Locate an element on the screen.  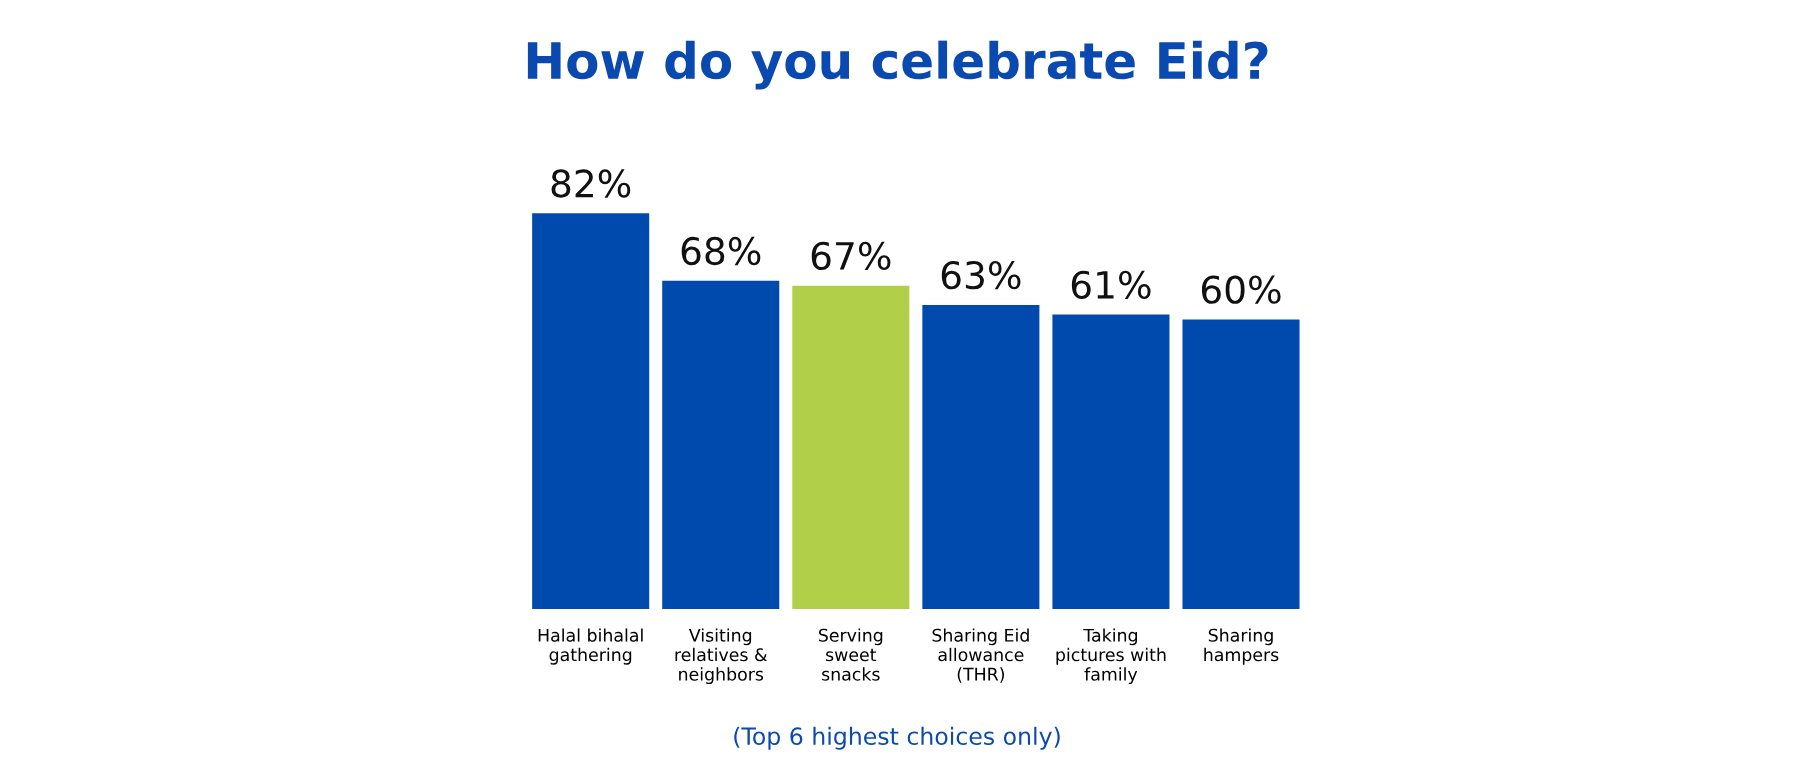
x-tick-label: Serving sweet snacks is located at coordinates (850, 654).